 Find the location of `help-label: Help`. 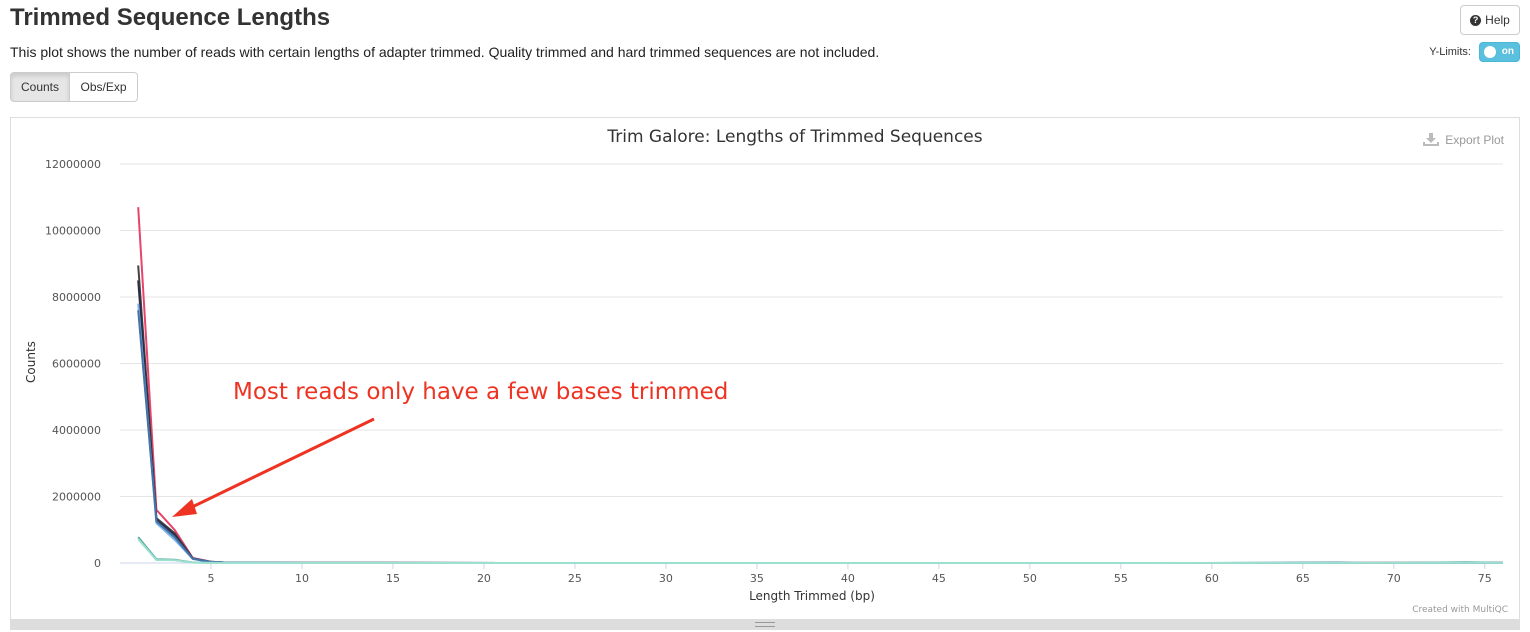

help-label: Help is located at coordinates (1497, 20).